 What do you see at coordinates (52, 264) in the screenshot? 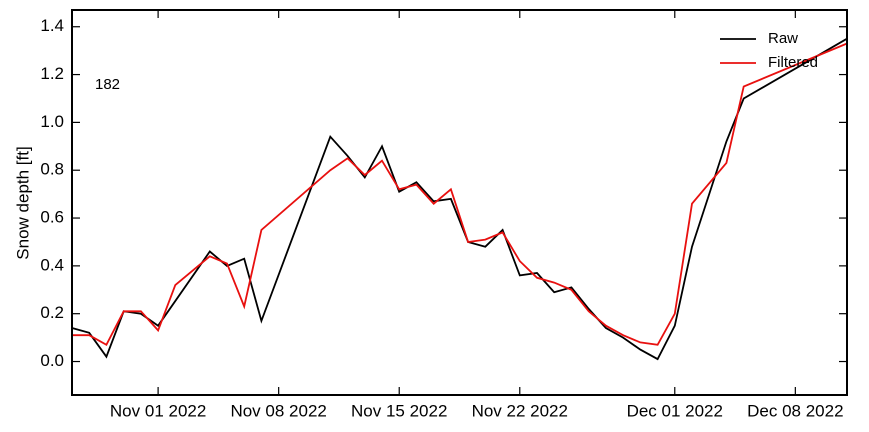
I see `y-tick-label: 0.4` at bounding box center [52, 264].